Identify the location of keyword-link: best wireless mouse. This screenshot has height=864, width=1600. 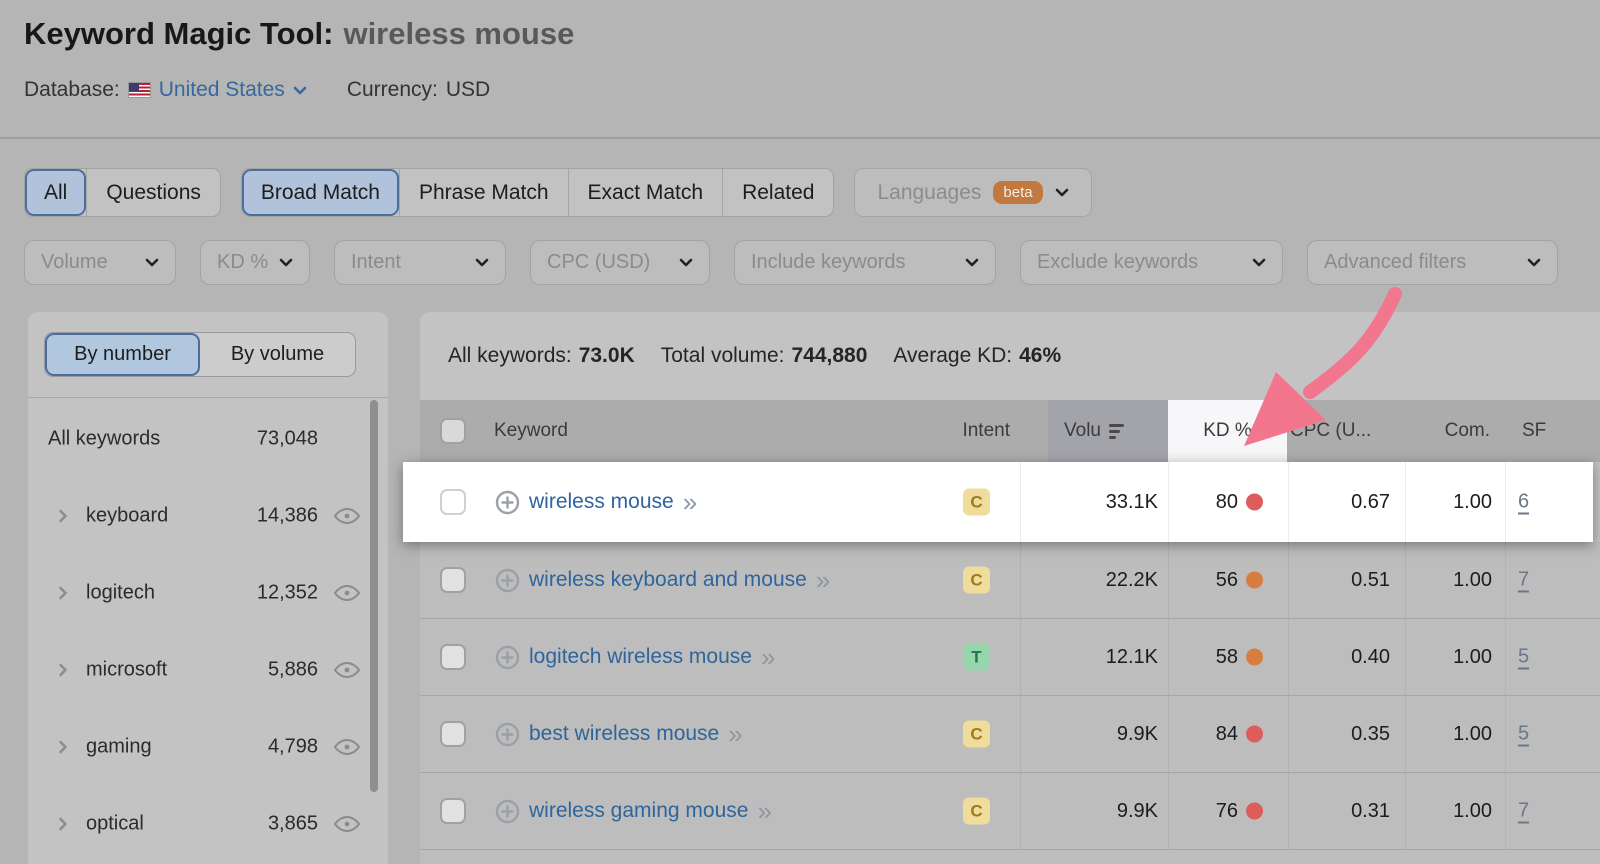
(624, 733).